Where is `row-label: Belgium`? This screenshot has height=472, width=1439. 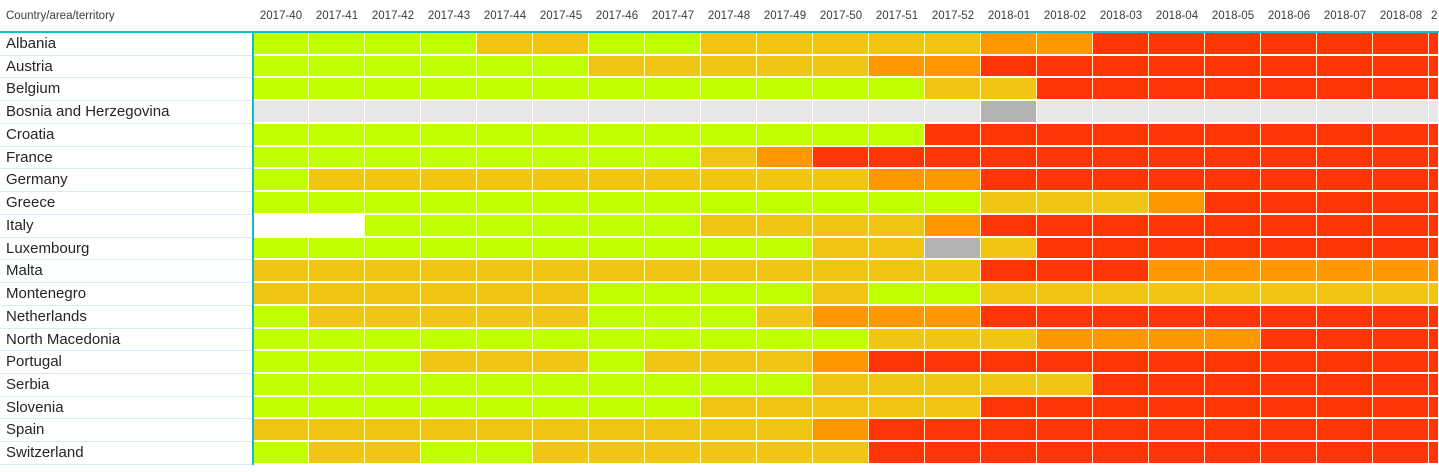
row-label: Belgium is located at coordinates (126, 90).